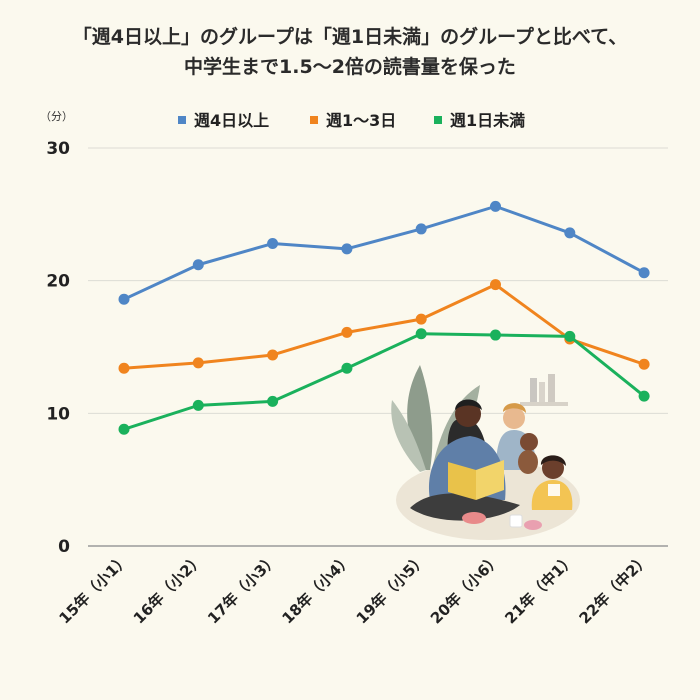 The width and height of the screenshot is (700, 700). What do you see at coordinates (58, 414) in the screenshot?
I see `y-tick-label: 10` at bounding box center [58, 414].